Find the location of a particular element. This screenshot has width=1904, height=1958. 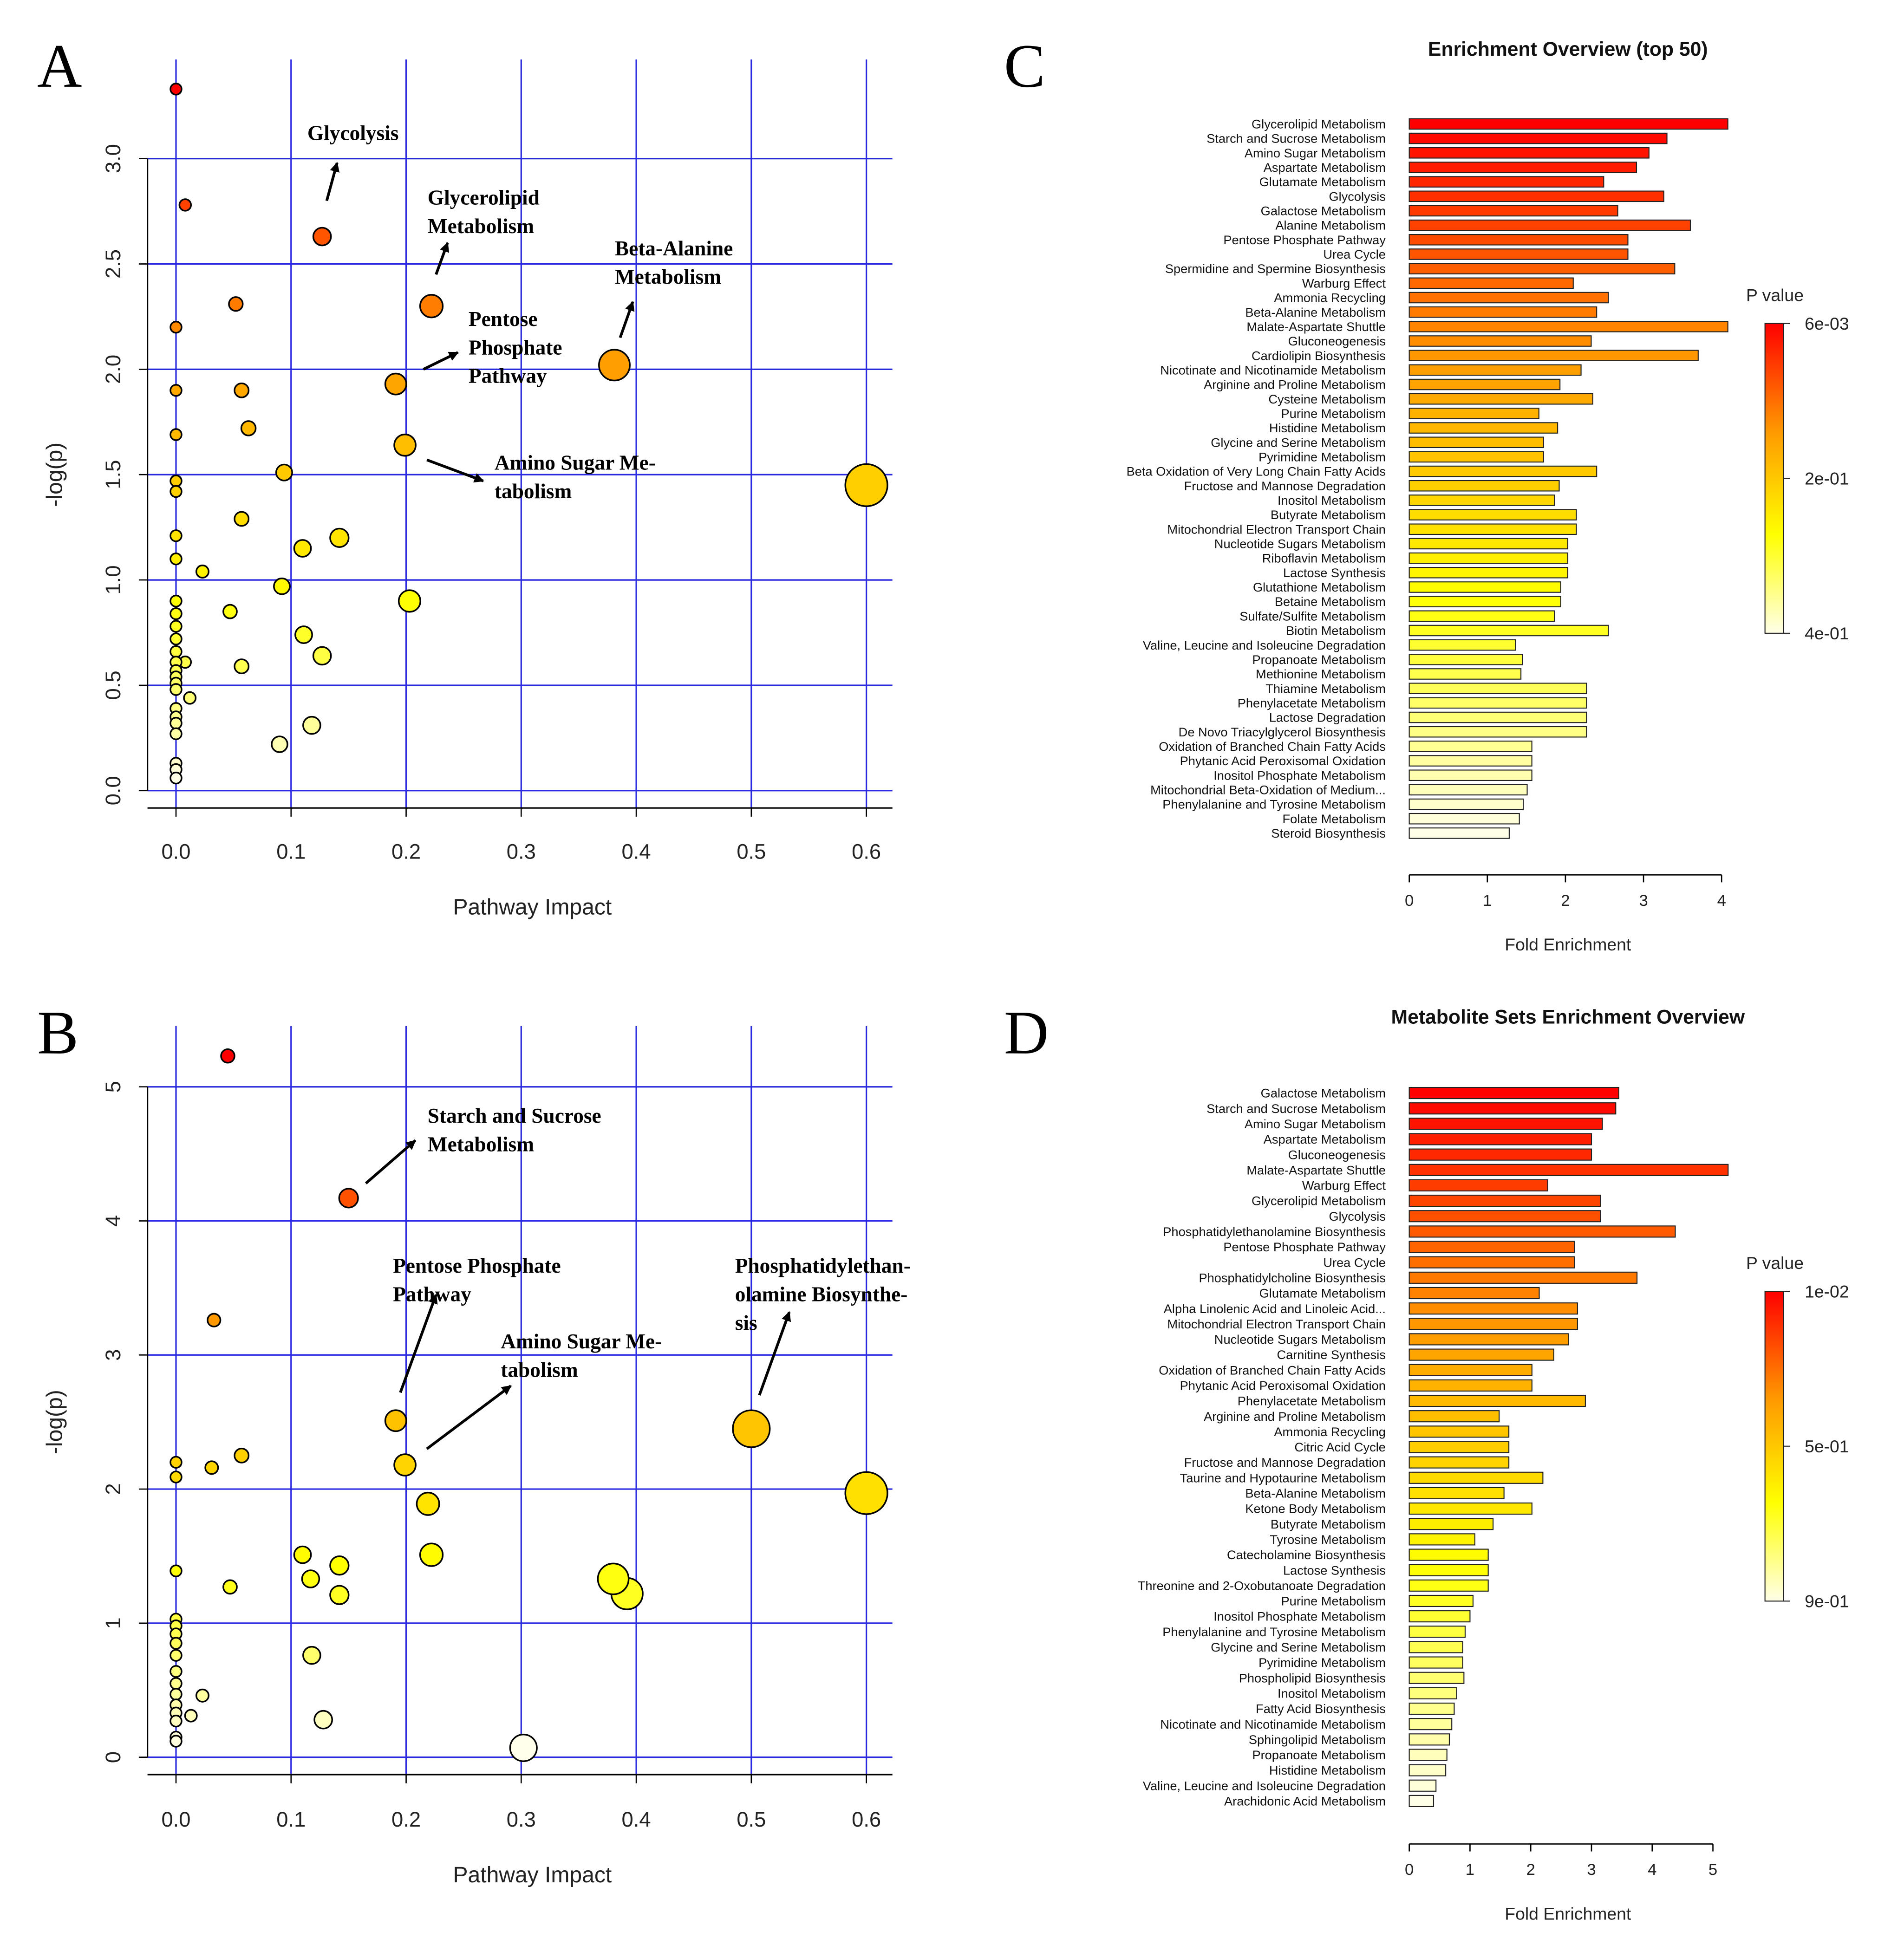

bar-category-label: Inositol Metabolism is located at coordinates (1332, 500).